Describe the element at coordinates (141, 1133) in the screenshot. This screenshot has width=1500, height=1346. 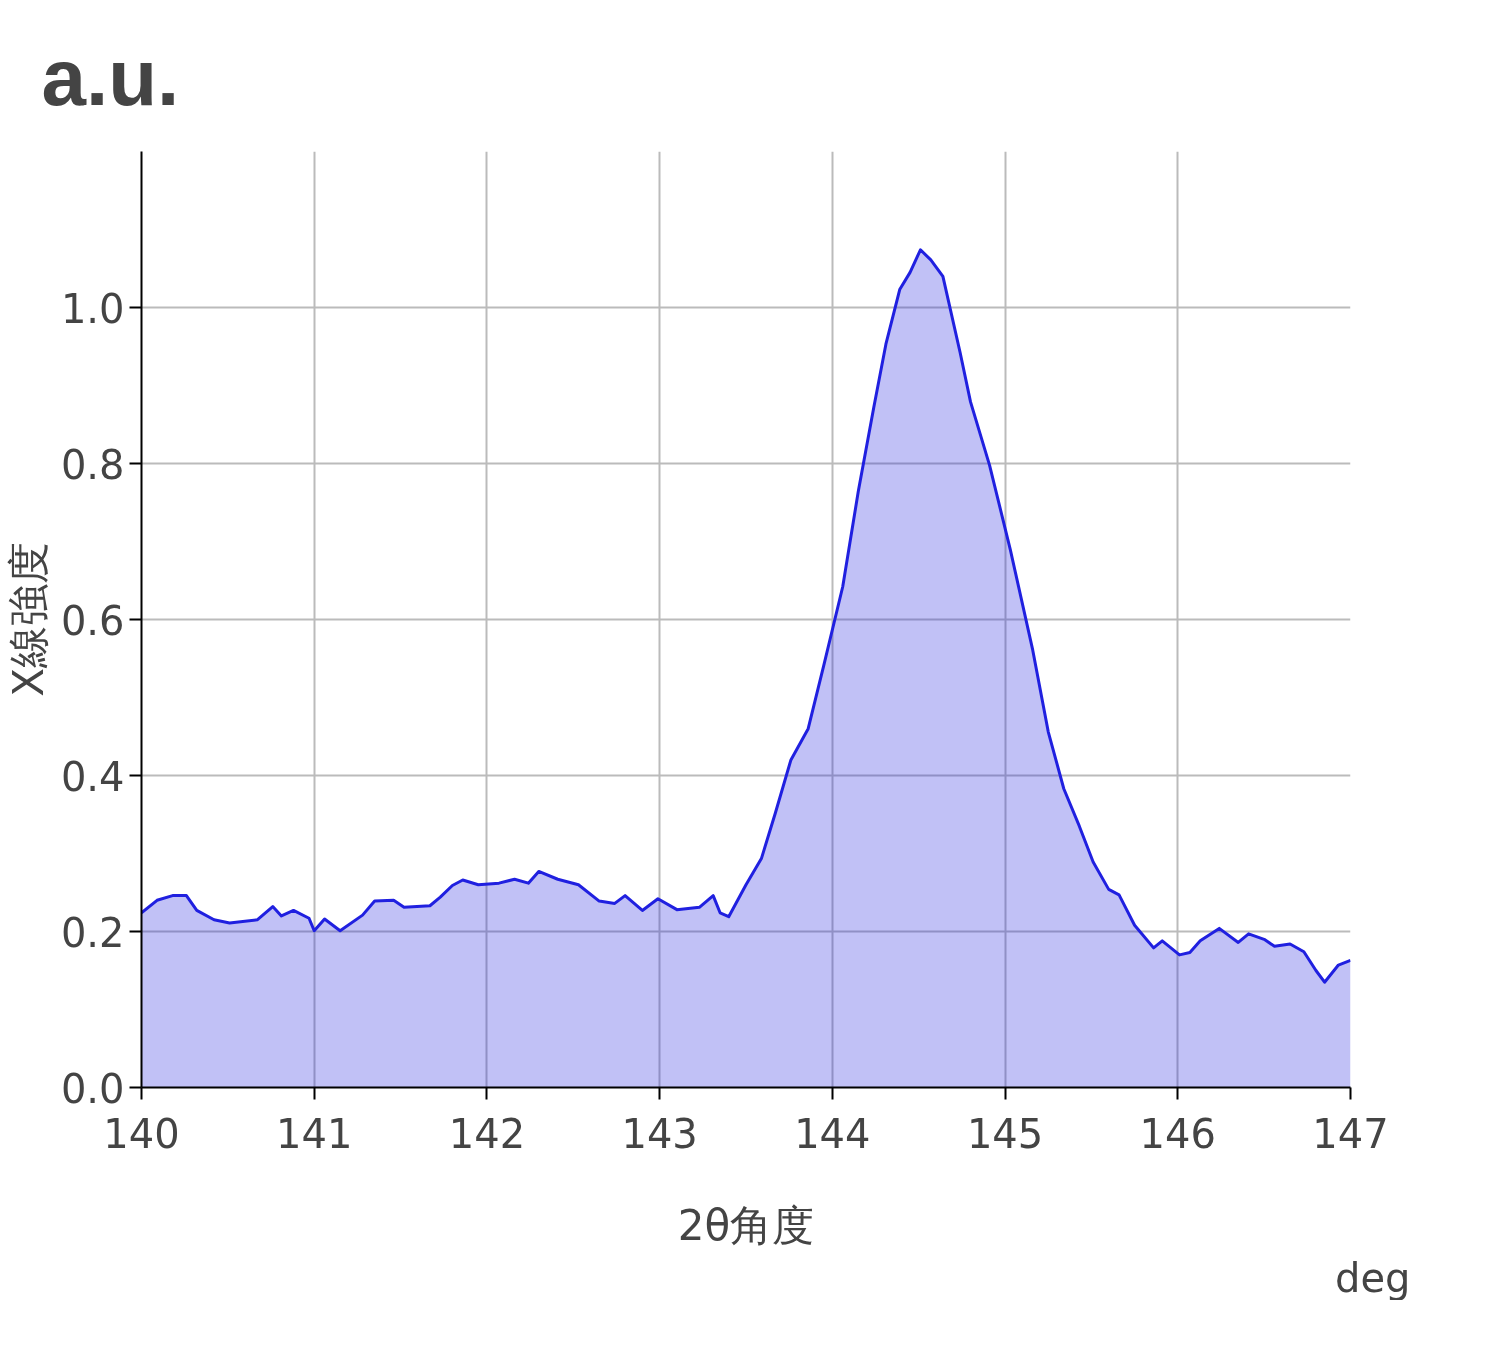
I see `x-tick-label: 140` at that location.